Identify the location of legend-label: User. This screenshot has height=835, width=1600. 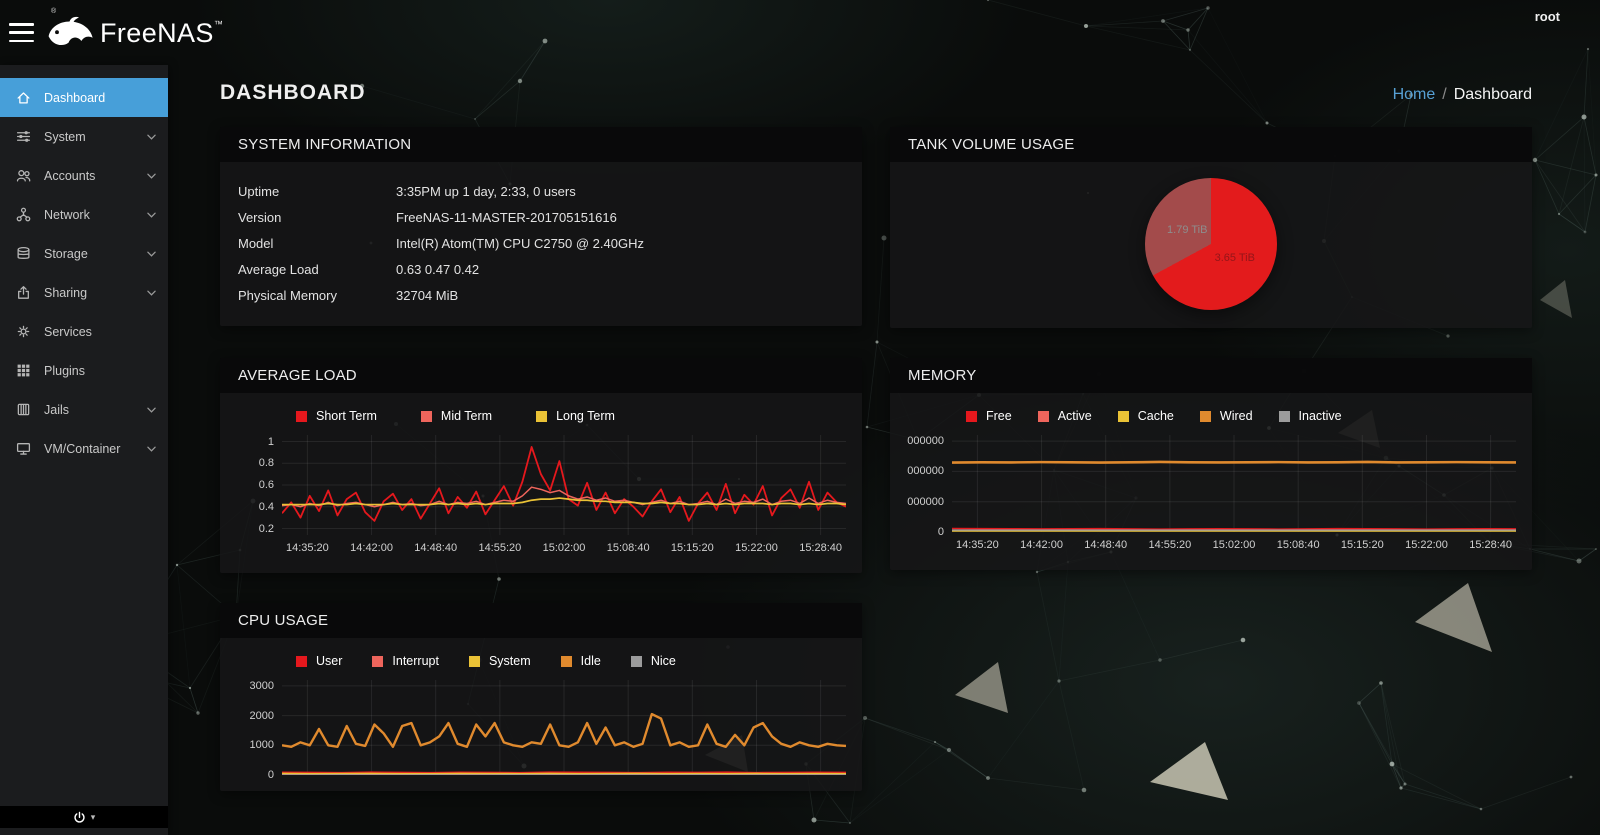
(329, 661).